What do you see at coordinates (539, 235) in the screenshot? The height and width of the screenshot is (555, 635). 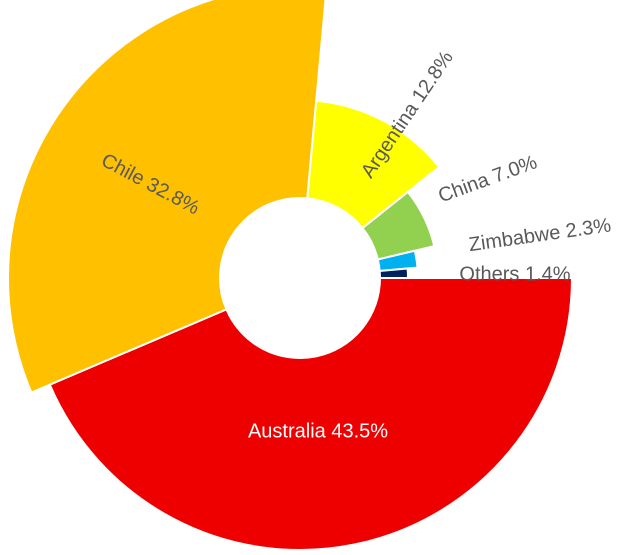 I see `slice-label-zimbabwe: Zimbabwe 2.3%` at bounding box center [539, 235].